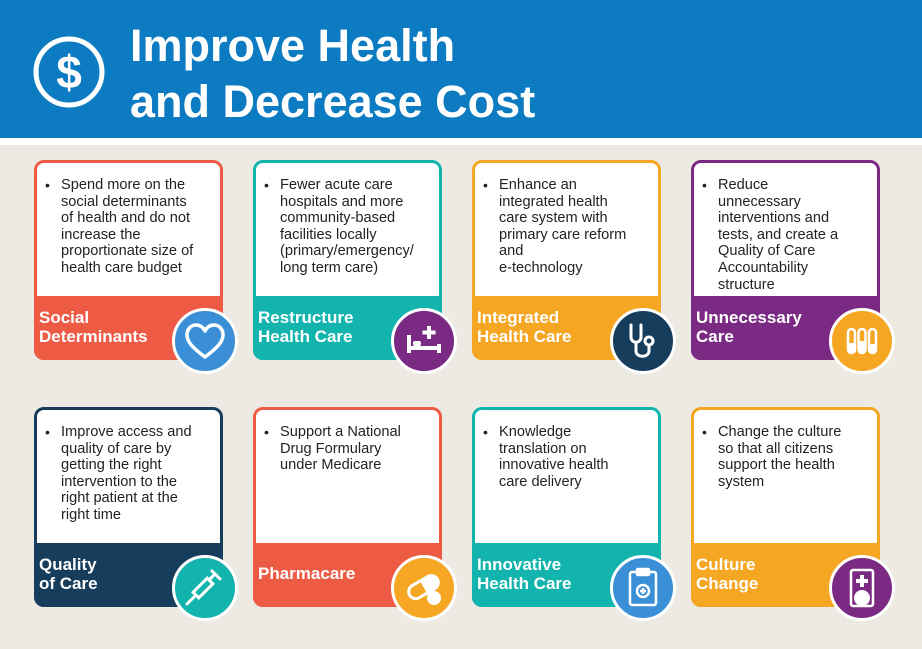  Describe the element at coordinates (68, 574) in the screenshot. I see `card-label: Quality of Care` at that location.